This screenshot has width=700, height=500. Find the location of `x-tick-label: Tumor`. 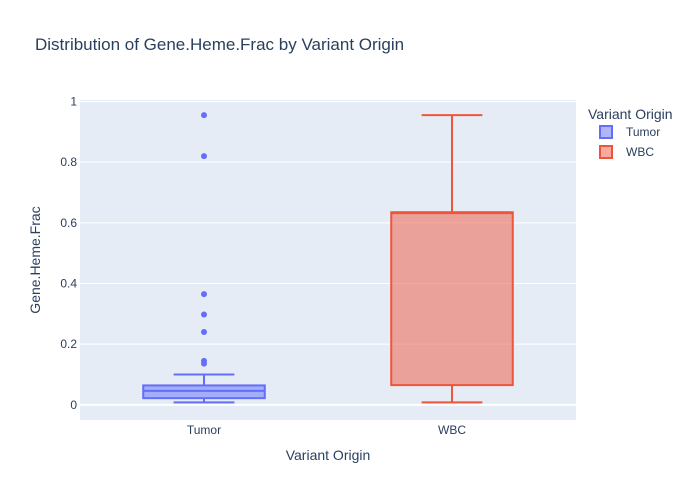

x-tick-label: Tumor is located at coordinates (204, 430).